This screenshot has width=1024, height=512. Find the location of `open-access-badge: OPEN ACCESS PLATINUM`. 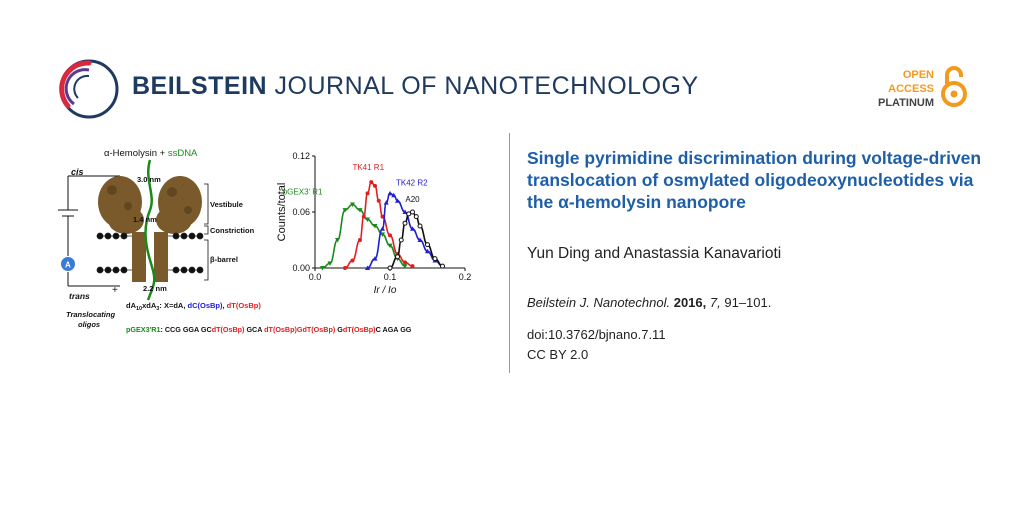

open-access-badge: OPEN ACCESS PLATINUM is located at coordinates (906, 89).